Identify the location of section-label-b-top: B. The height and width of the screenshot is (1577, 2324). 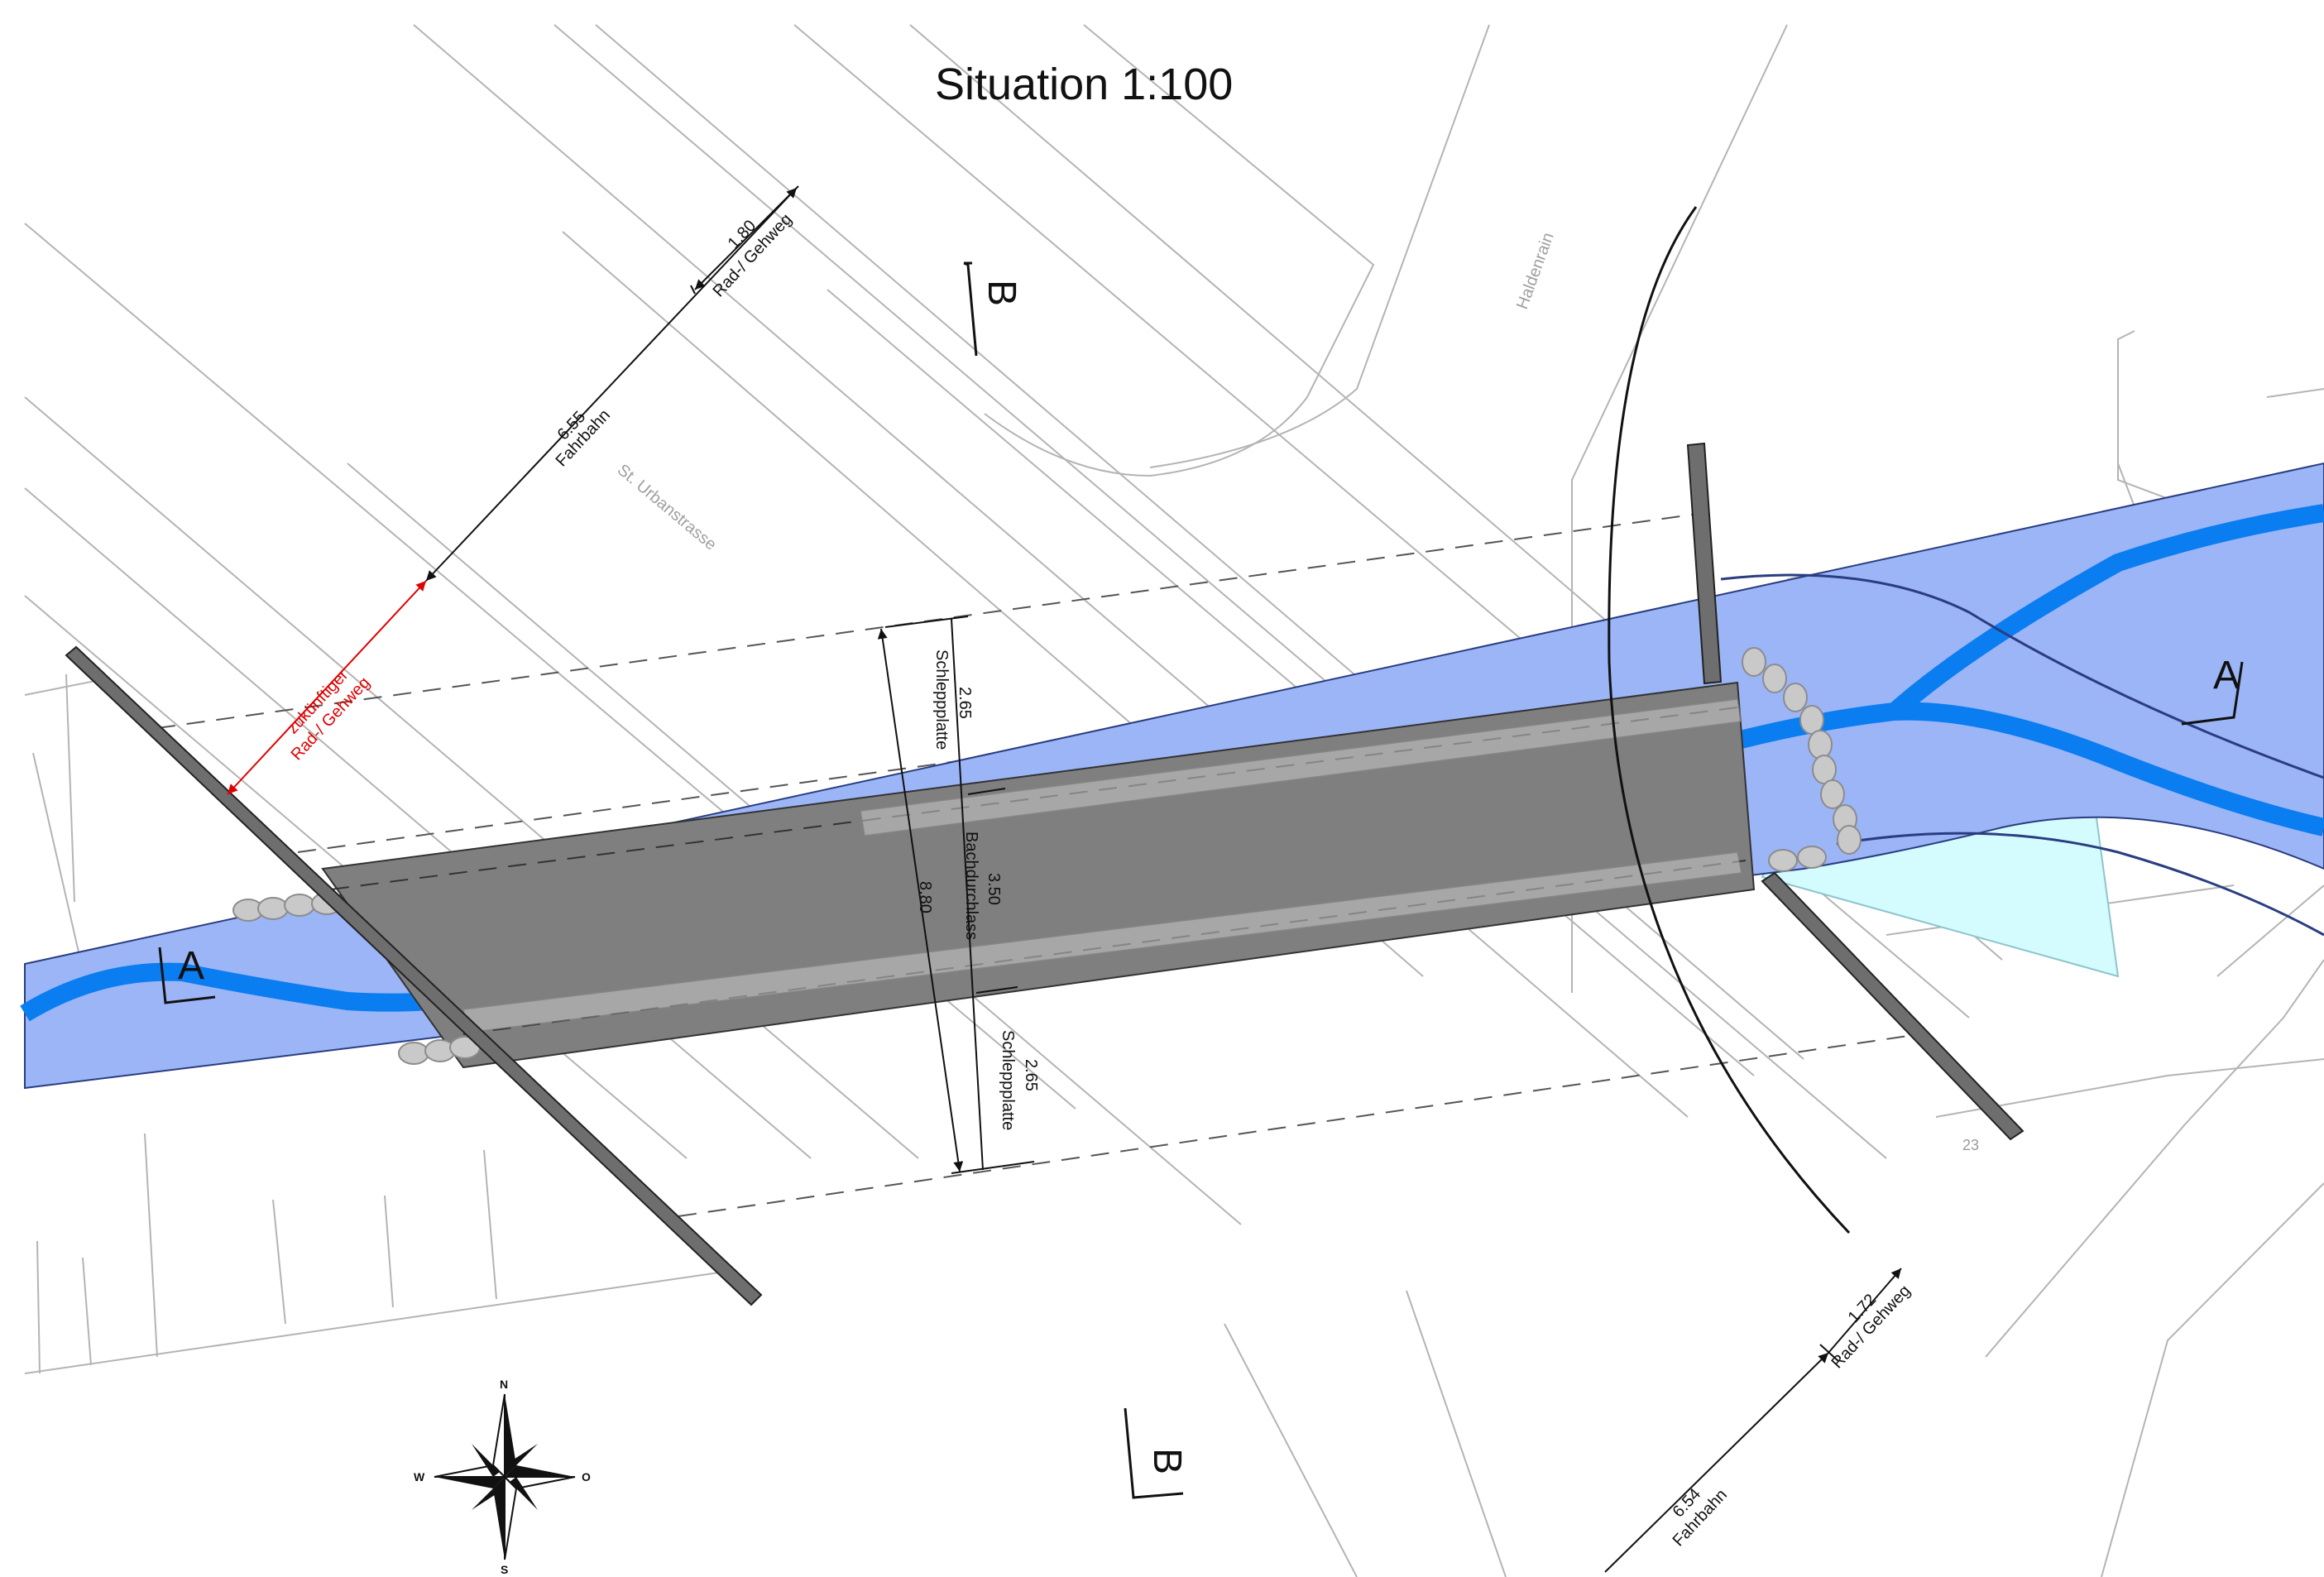
(1001, 293).